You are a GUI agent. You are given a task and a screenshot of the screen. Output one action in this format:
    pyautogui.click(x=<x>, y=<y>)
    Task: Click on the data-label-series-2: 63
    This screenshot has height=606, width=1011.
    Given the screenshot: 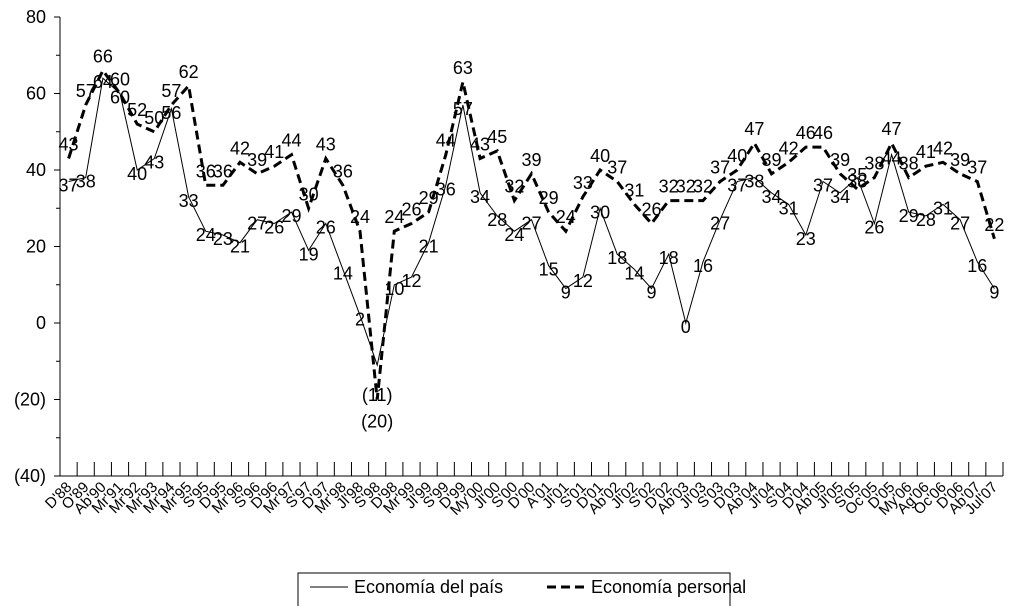 What is the action you would take?
    pyautogui.click(x=463, y=68)
    